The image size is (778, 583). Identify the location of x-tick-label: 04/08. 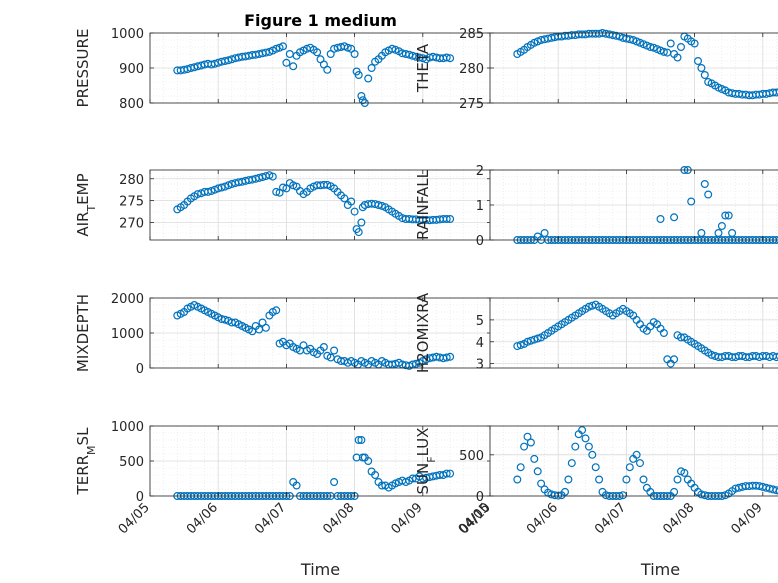
(678, 518).